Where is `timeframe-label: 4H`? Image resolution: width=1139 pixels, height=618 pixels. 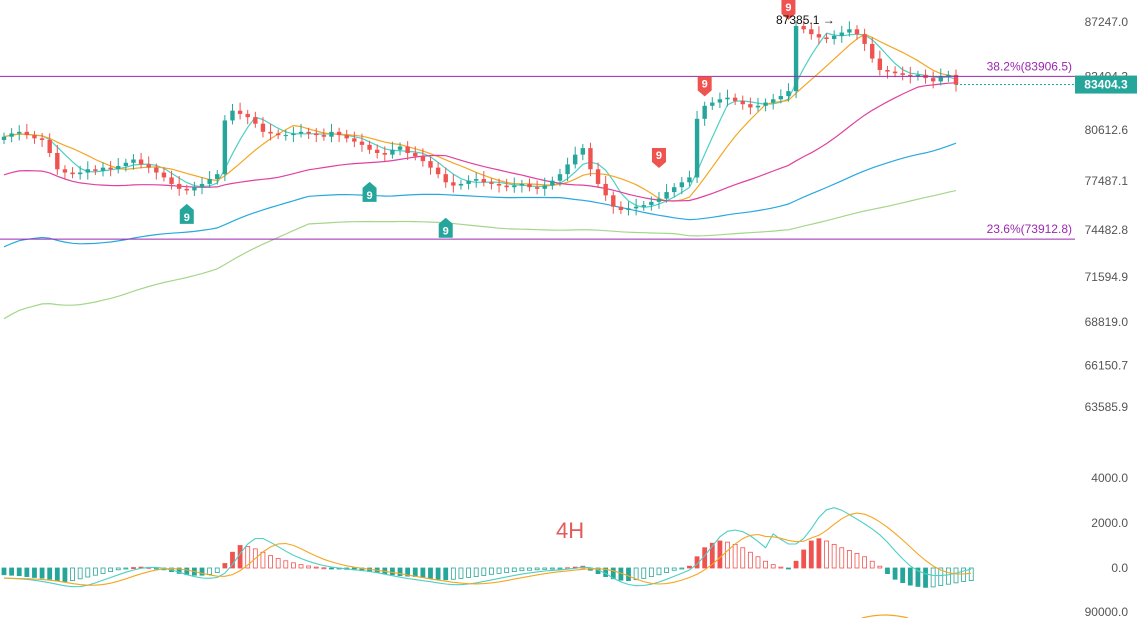 timeframe-label: 4H is located at coordinates (570, 530).